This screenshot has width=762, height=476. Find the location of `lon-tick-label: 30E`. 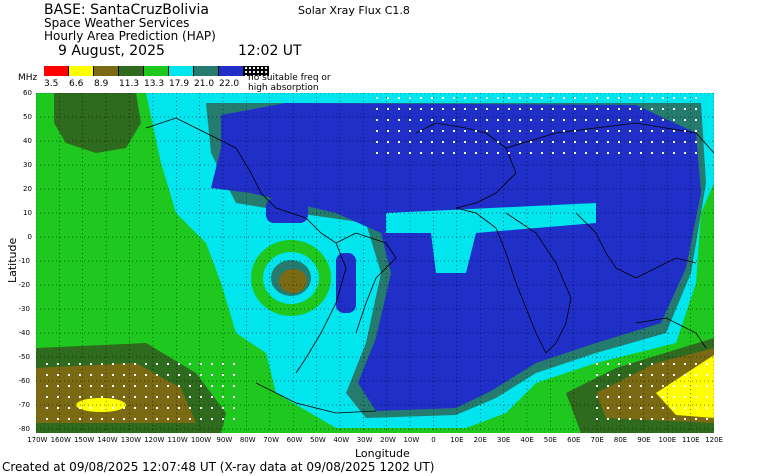

lon-tick-label: 30E is located at coordinates (503, 440).